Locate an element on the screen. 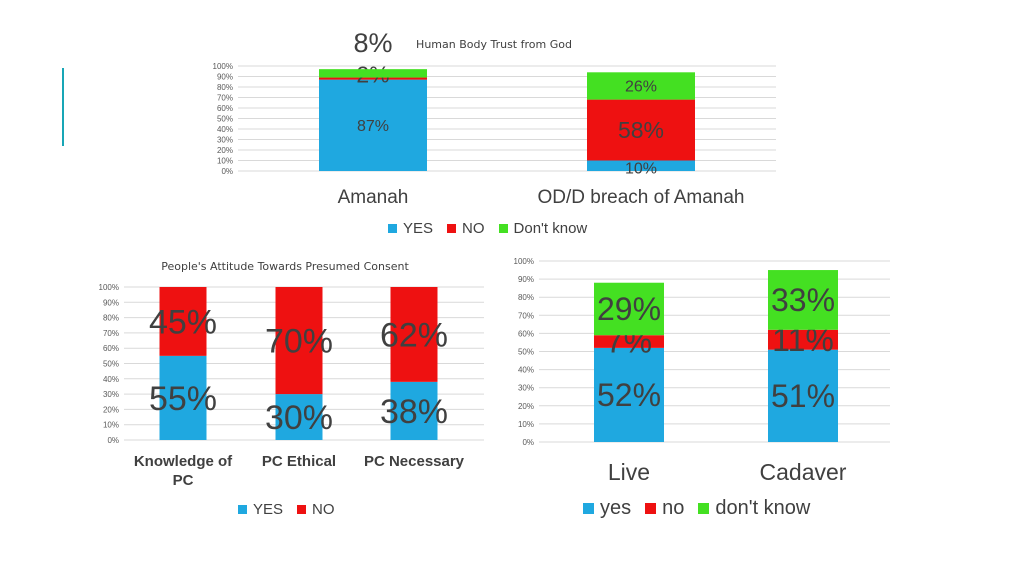 This screenshot has height=576, width=1024. legend-human-body-trust: YES NO Don't know is located at coordinates (487, 228).